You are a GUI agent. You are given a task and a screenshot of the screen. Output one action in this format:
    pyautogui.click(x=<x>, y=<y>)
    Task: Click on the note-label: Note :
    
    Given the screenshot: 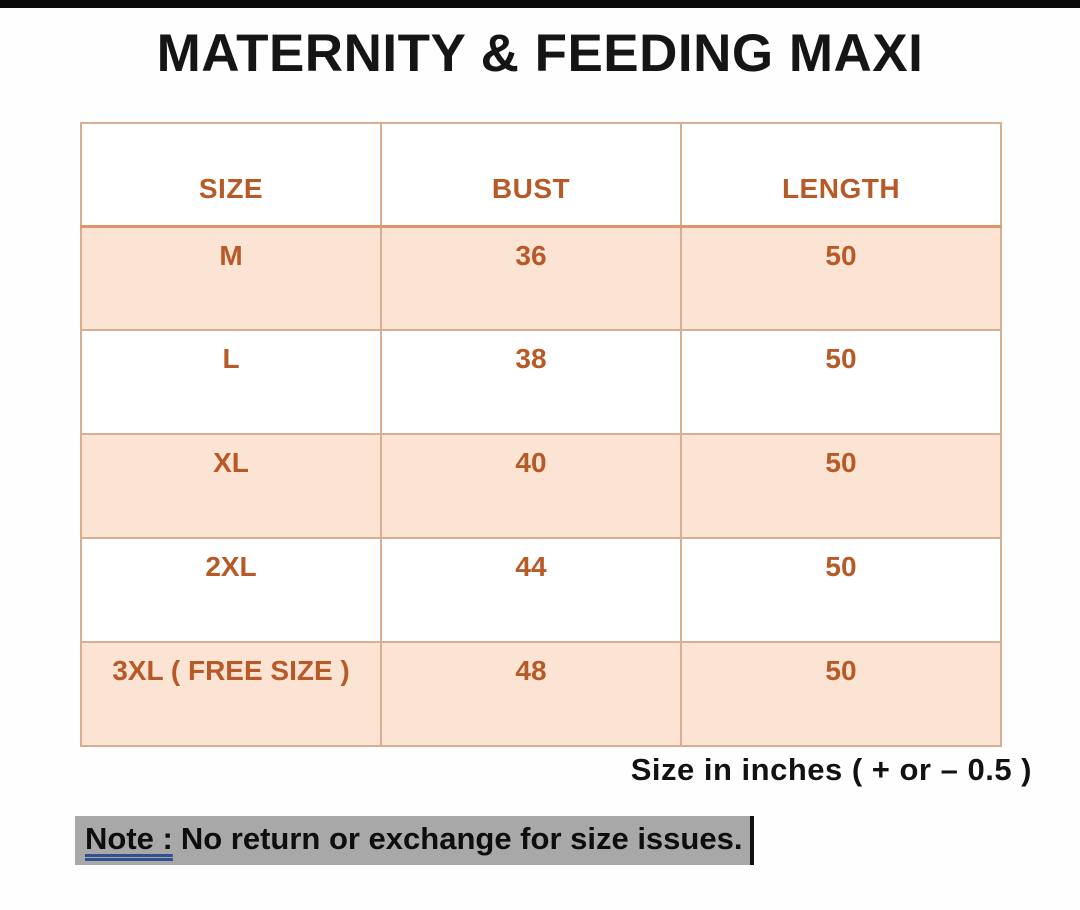 What is the action you would take?
    pyautogui.click(x=129, y=838)
    